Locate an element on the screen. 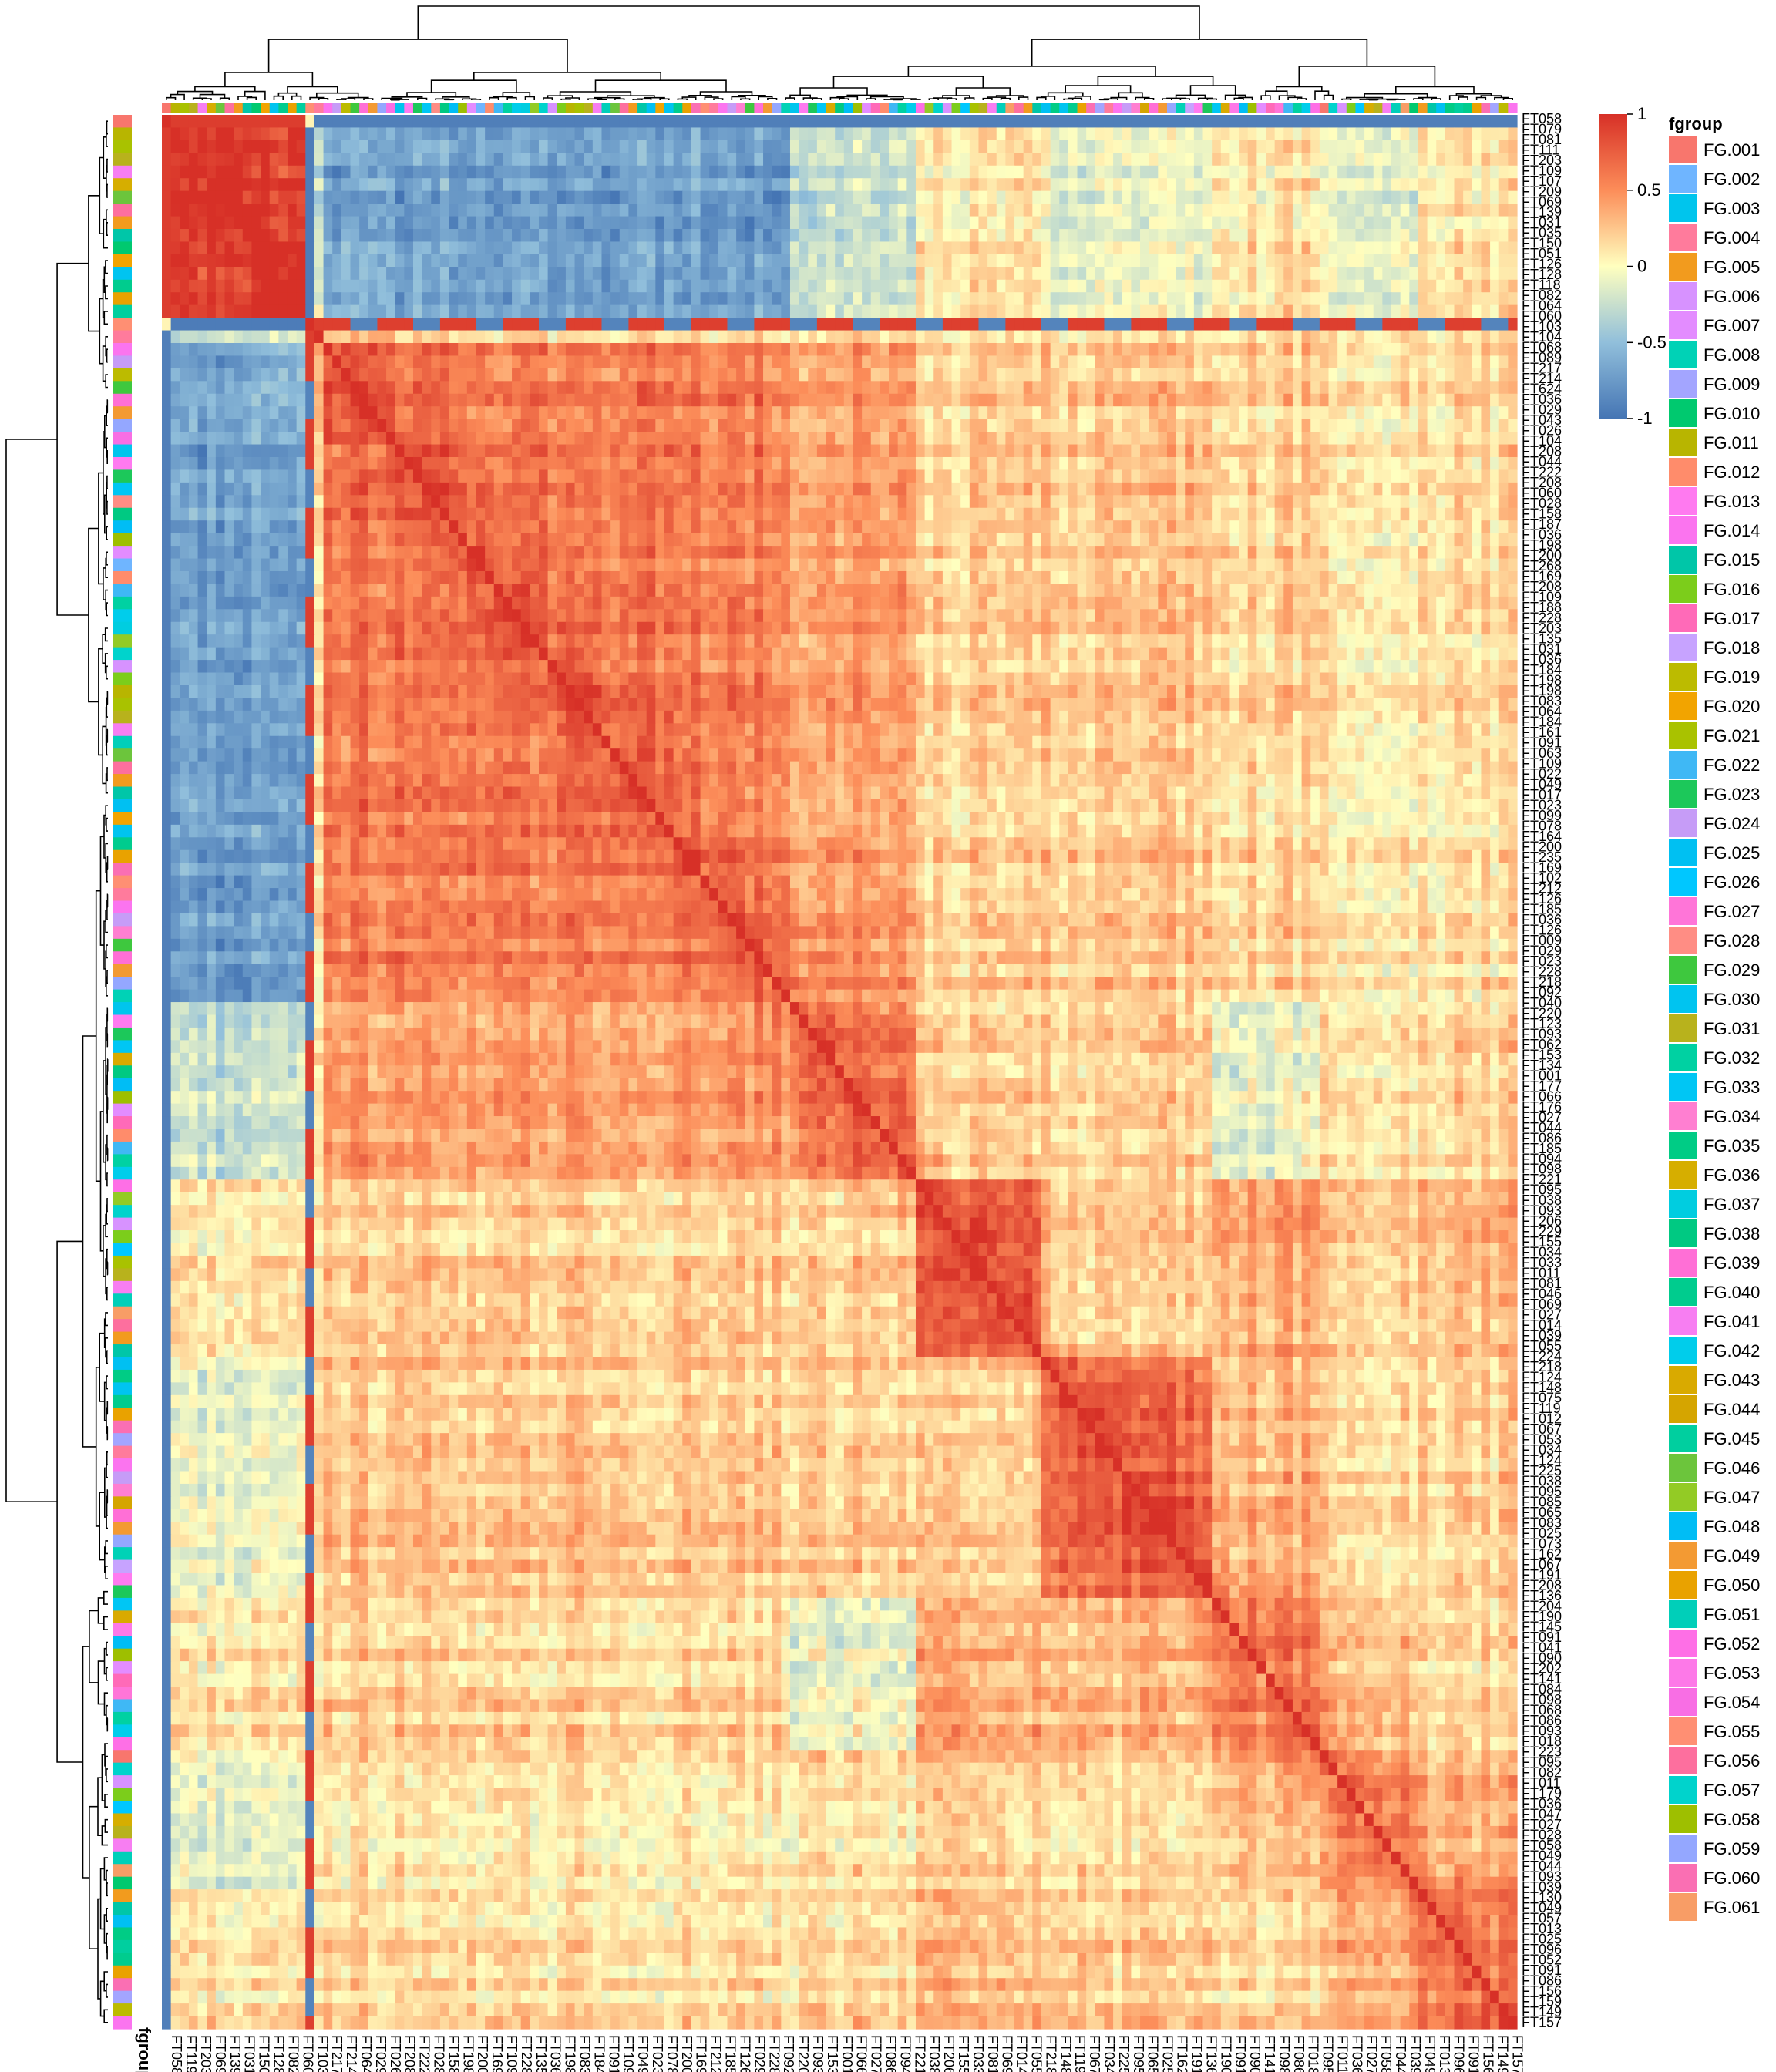 This screenshot has height=2072, width=1776. dendrogram-branch is located at coordinates (341, 100).